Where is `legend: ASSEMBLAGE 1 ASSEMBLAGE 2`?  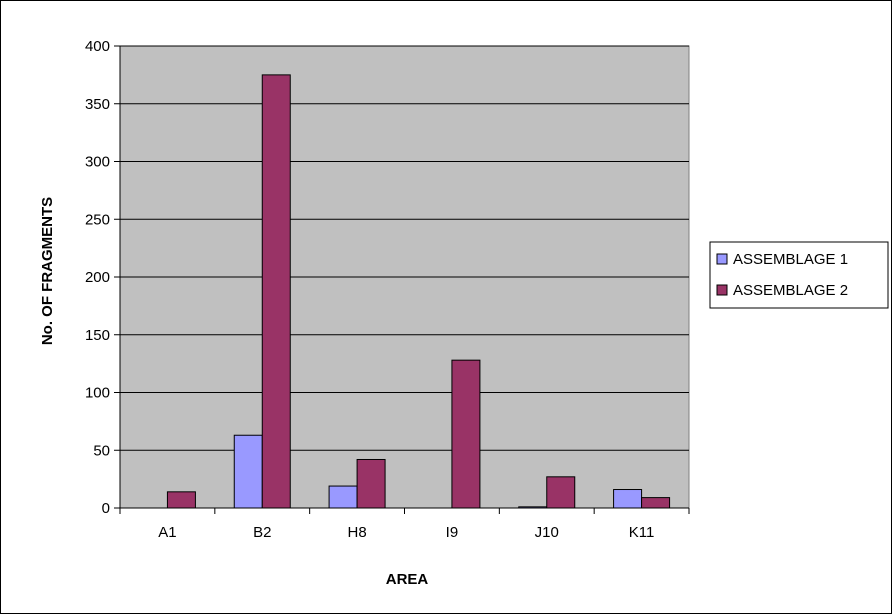 legend: ASSEMBLAGE 1 ASSEMBLAGE 2 is located at coordinates (799, 275).